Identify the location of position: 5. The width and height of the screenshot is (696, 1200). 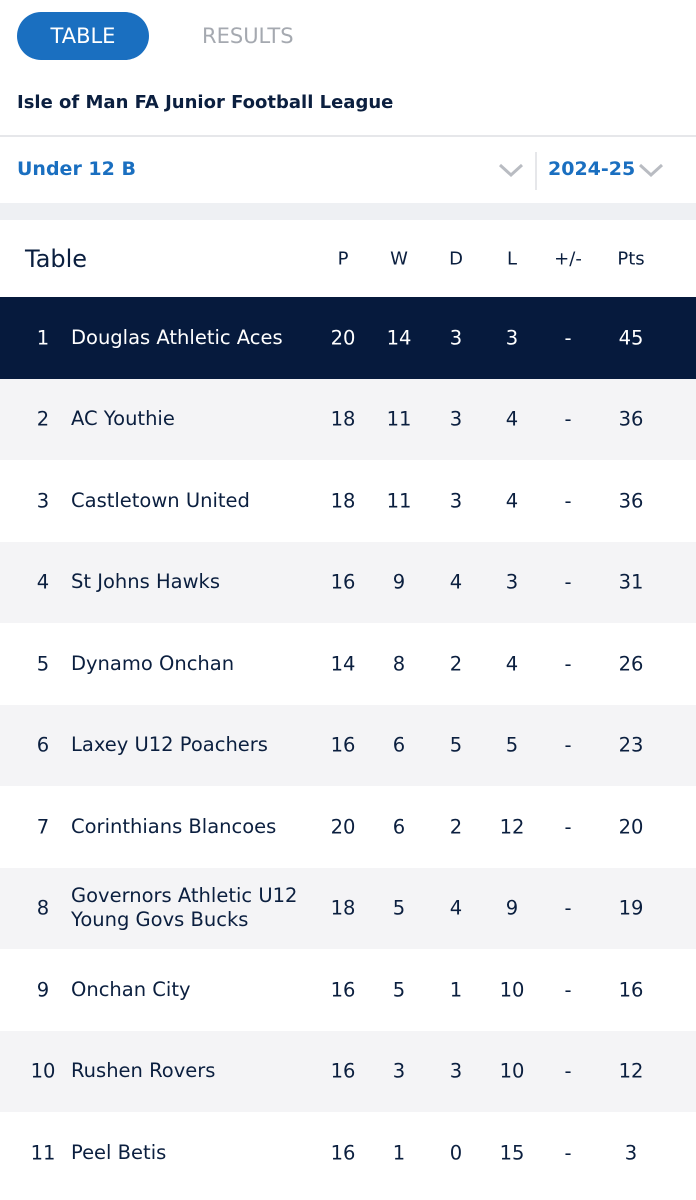
(43, 664).